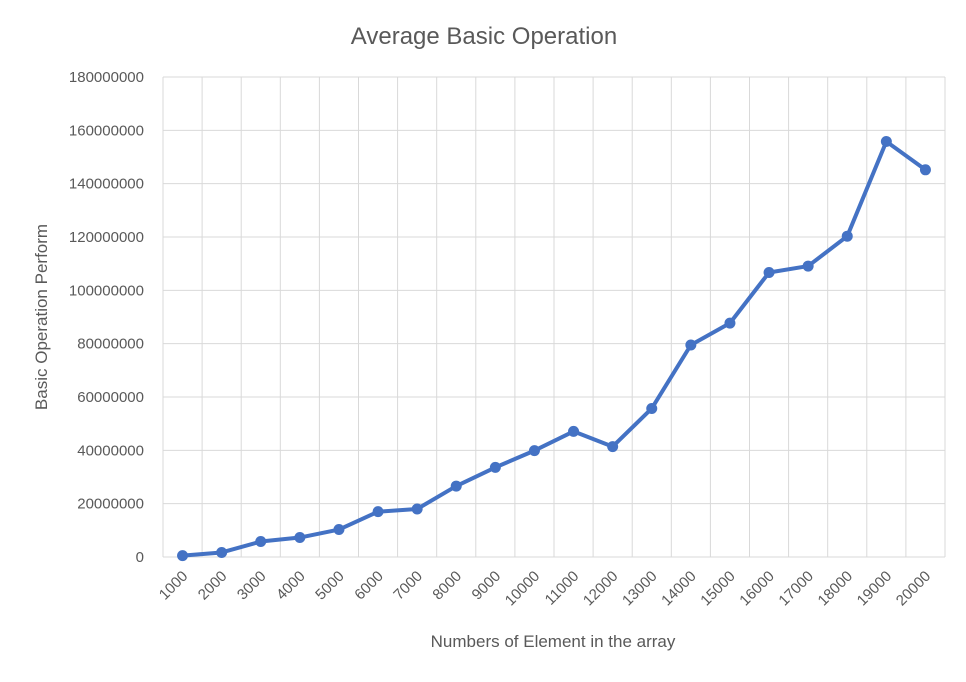  Describe the element at coordinates (484, 36) in the screenshot. I see `chart-title: Average Basic Operation` at that location.